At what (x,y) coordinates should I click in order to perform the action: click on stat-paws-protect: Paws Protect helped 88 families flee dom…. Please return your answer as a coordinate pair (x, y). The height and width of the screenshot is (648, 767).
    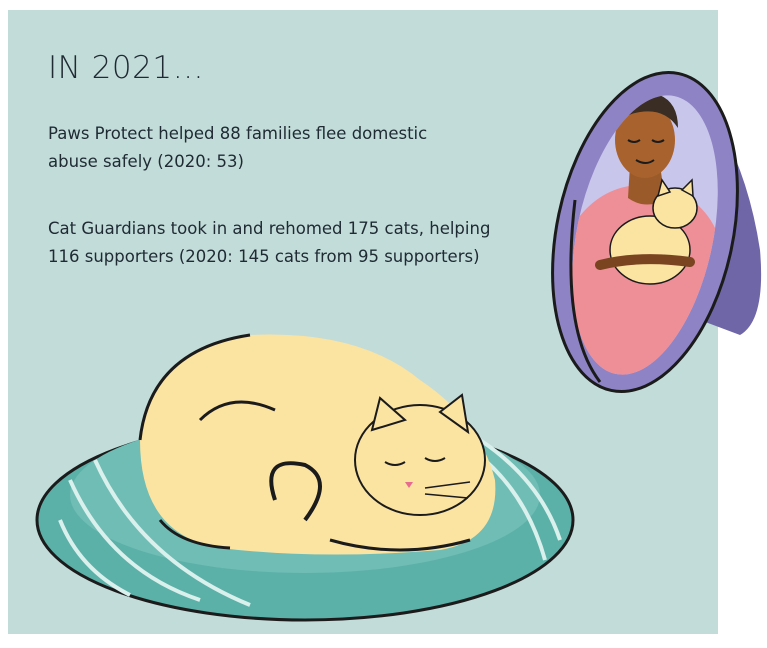
    Looking at the image, I should click on (238, 147).